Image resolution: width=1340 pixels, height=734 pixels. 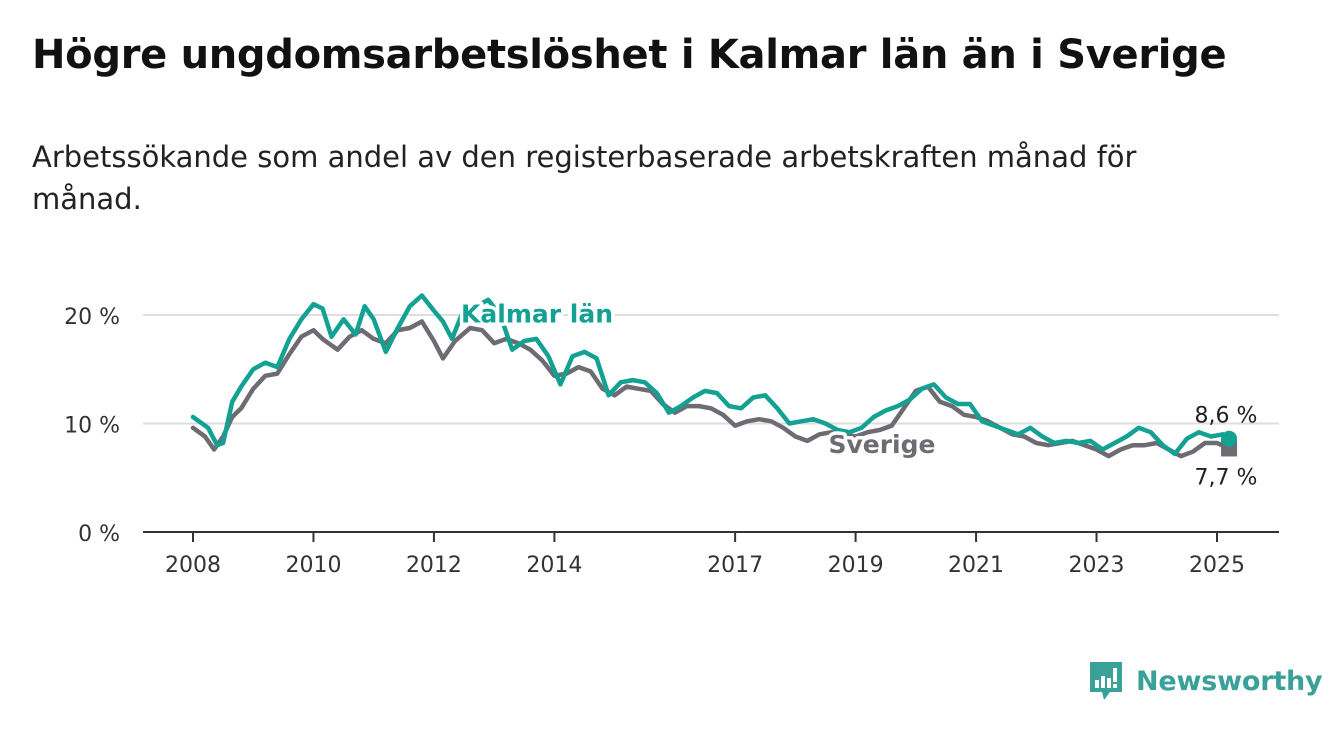 I want to click on y-axis-ticks: 0 % 10 % 20 %, so click(x=92, y=426).